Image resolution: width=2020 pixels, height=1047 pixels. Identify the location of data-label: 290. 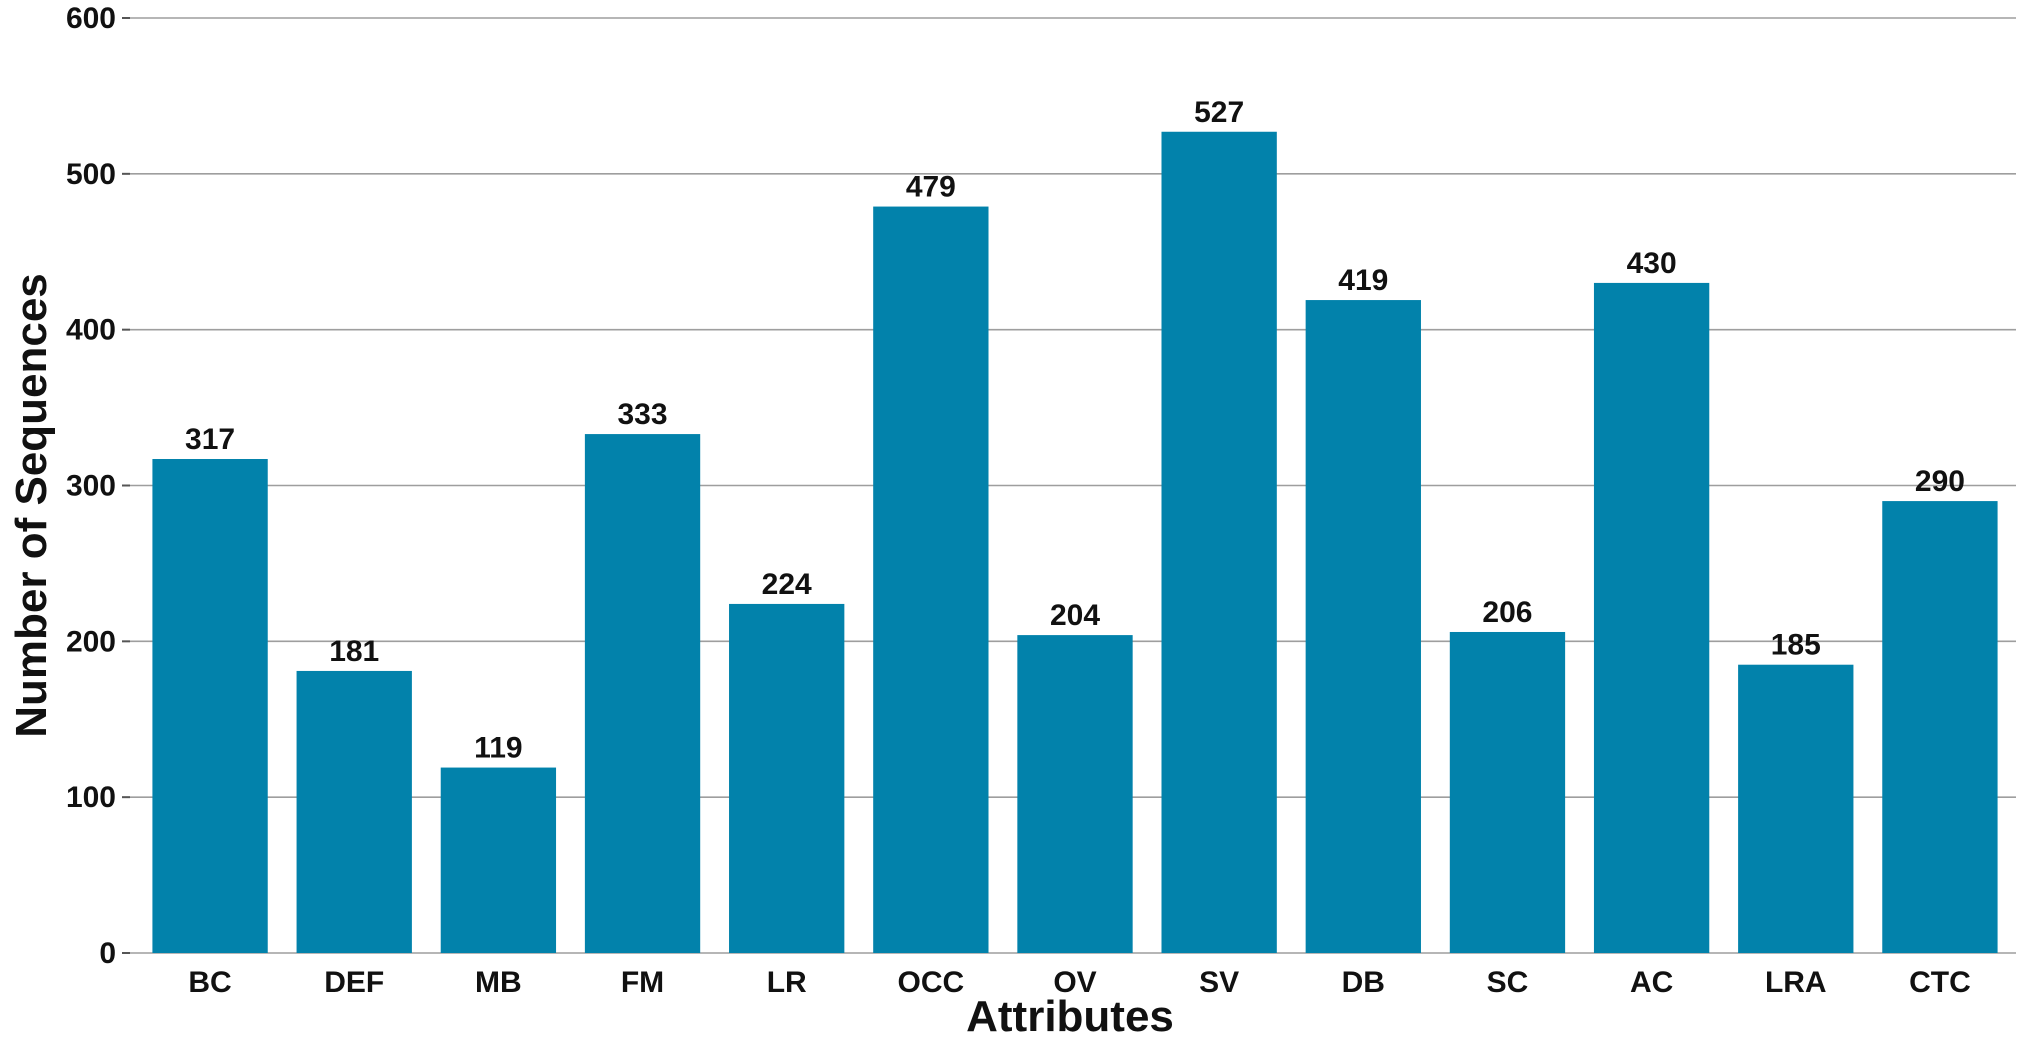
(1940, 481).